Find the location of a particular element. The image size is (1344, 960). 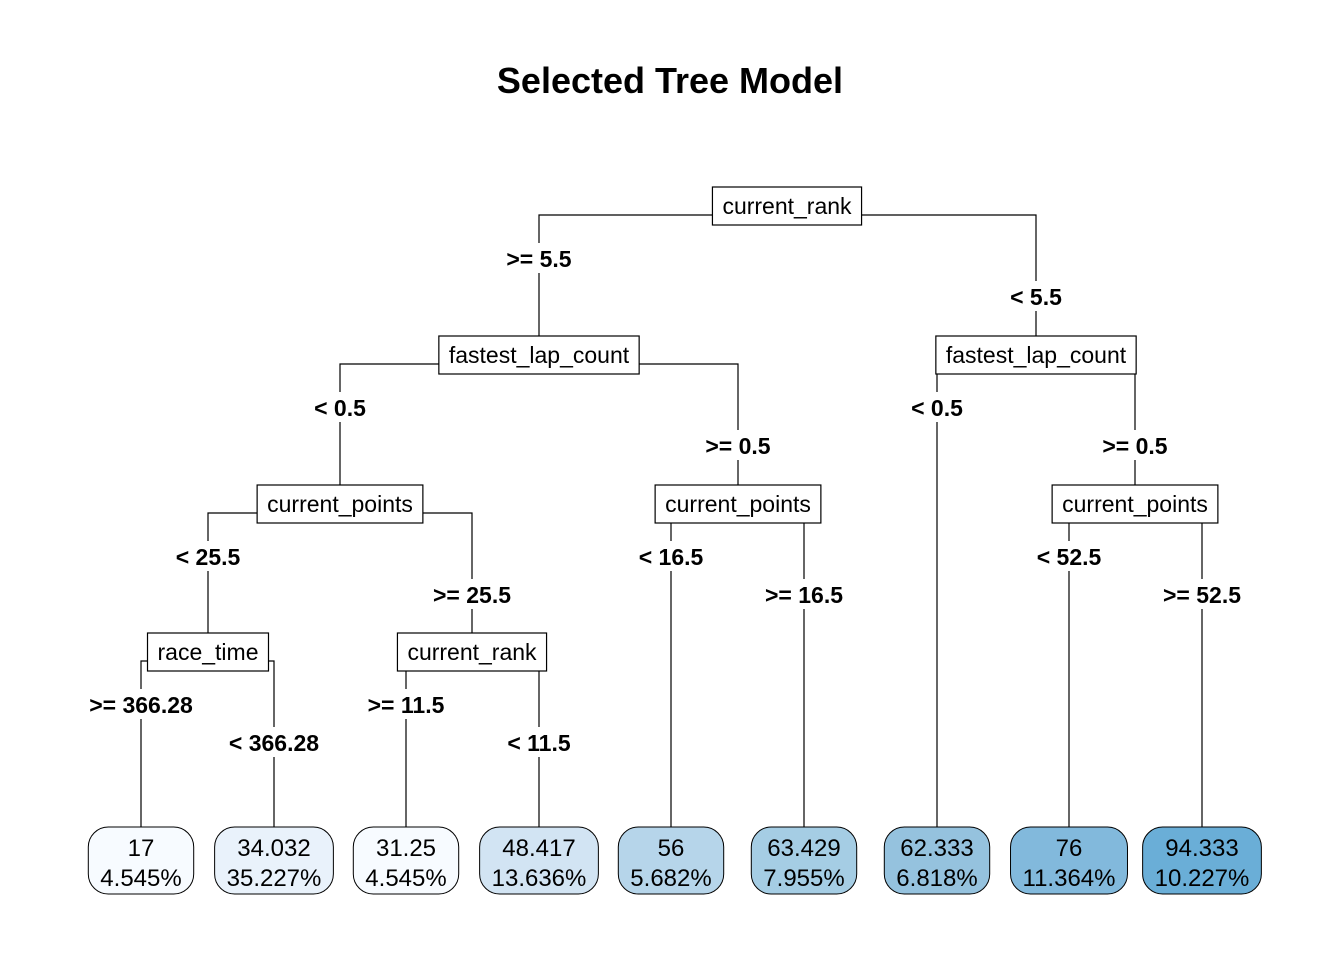

edge-label: >= 16.5 is located at coordinates (804, 595).